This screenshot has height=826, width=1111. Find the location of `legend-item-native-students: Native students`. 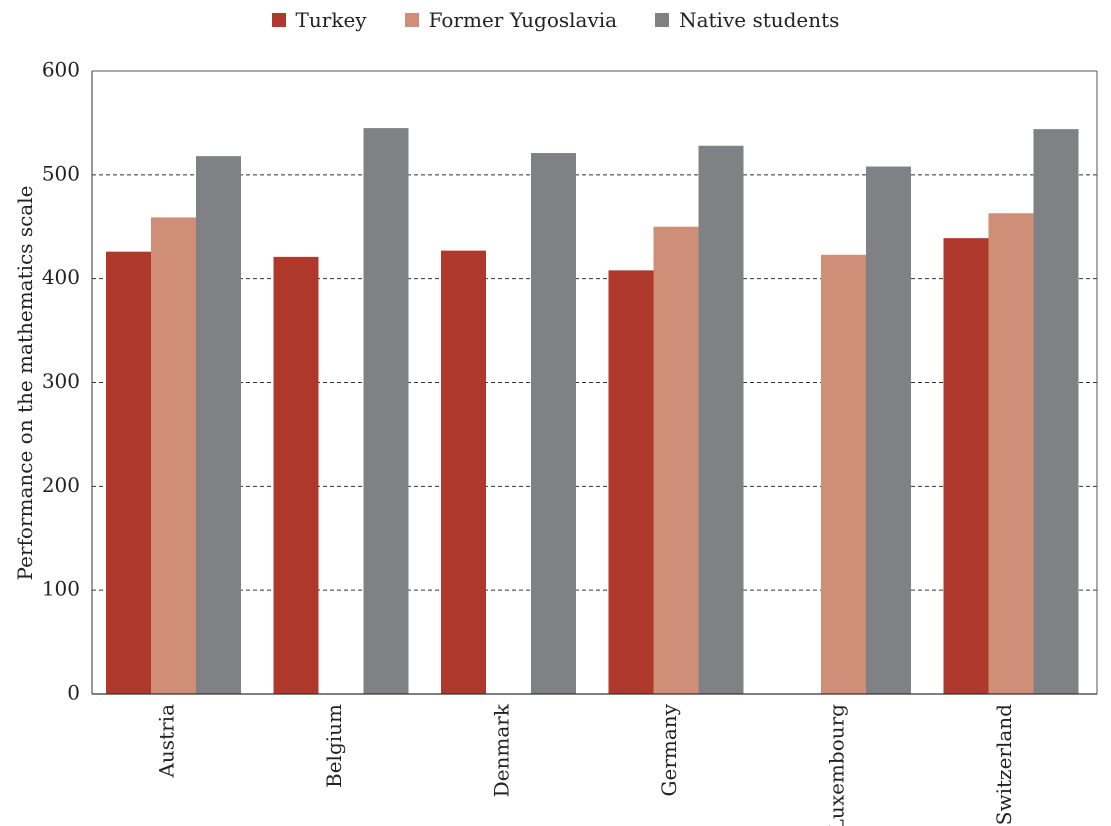

legend-item-native-students: Native students is located at coordinates (747, 20).